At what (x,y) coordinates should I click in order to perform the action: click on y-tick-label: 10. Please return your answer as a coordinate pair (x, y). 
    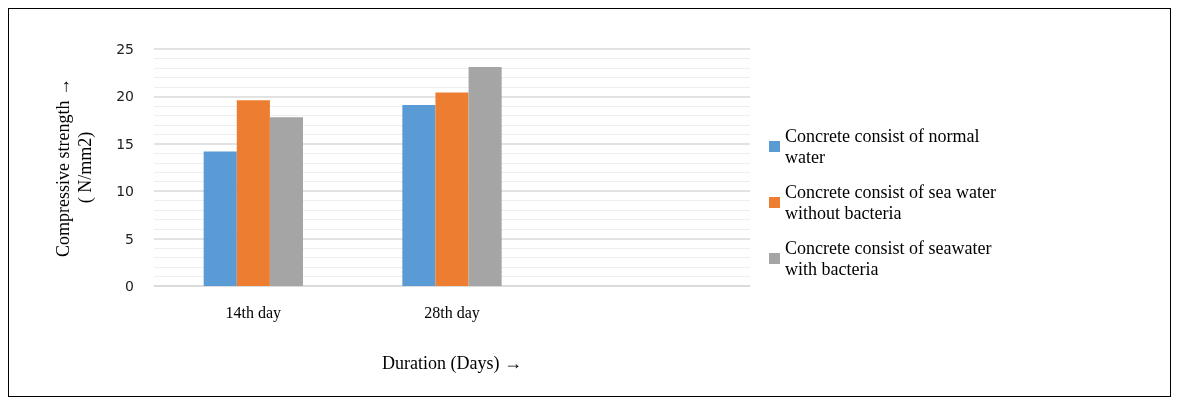
    Looking at the image, I should click on (125, 191).